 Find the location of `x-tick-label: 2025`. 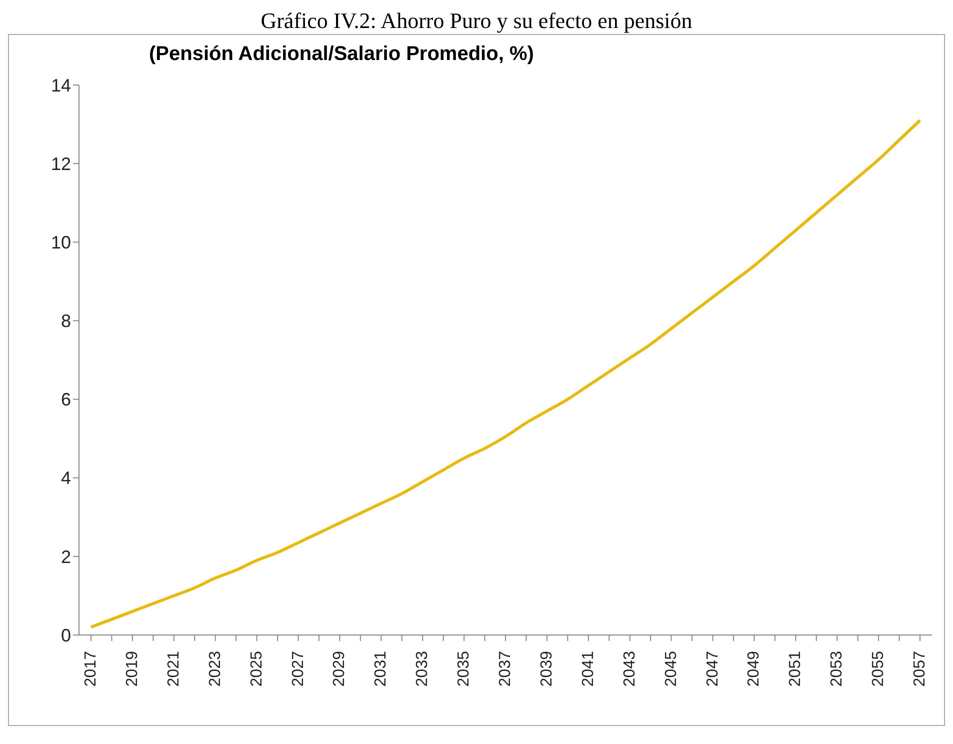

x-tick-label: 2025 is located at coordinates (257, 668).